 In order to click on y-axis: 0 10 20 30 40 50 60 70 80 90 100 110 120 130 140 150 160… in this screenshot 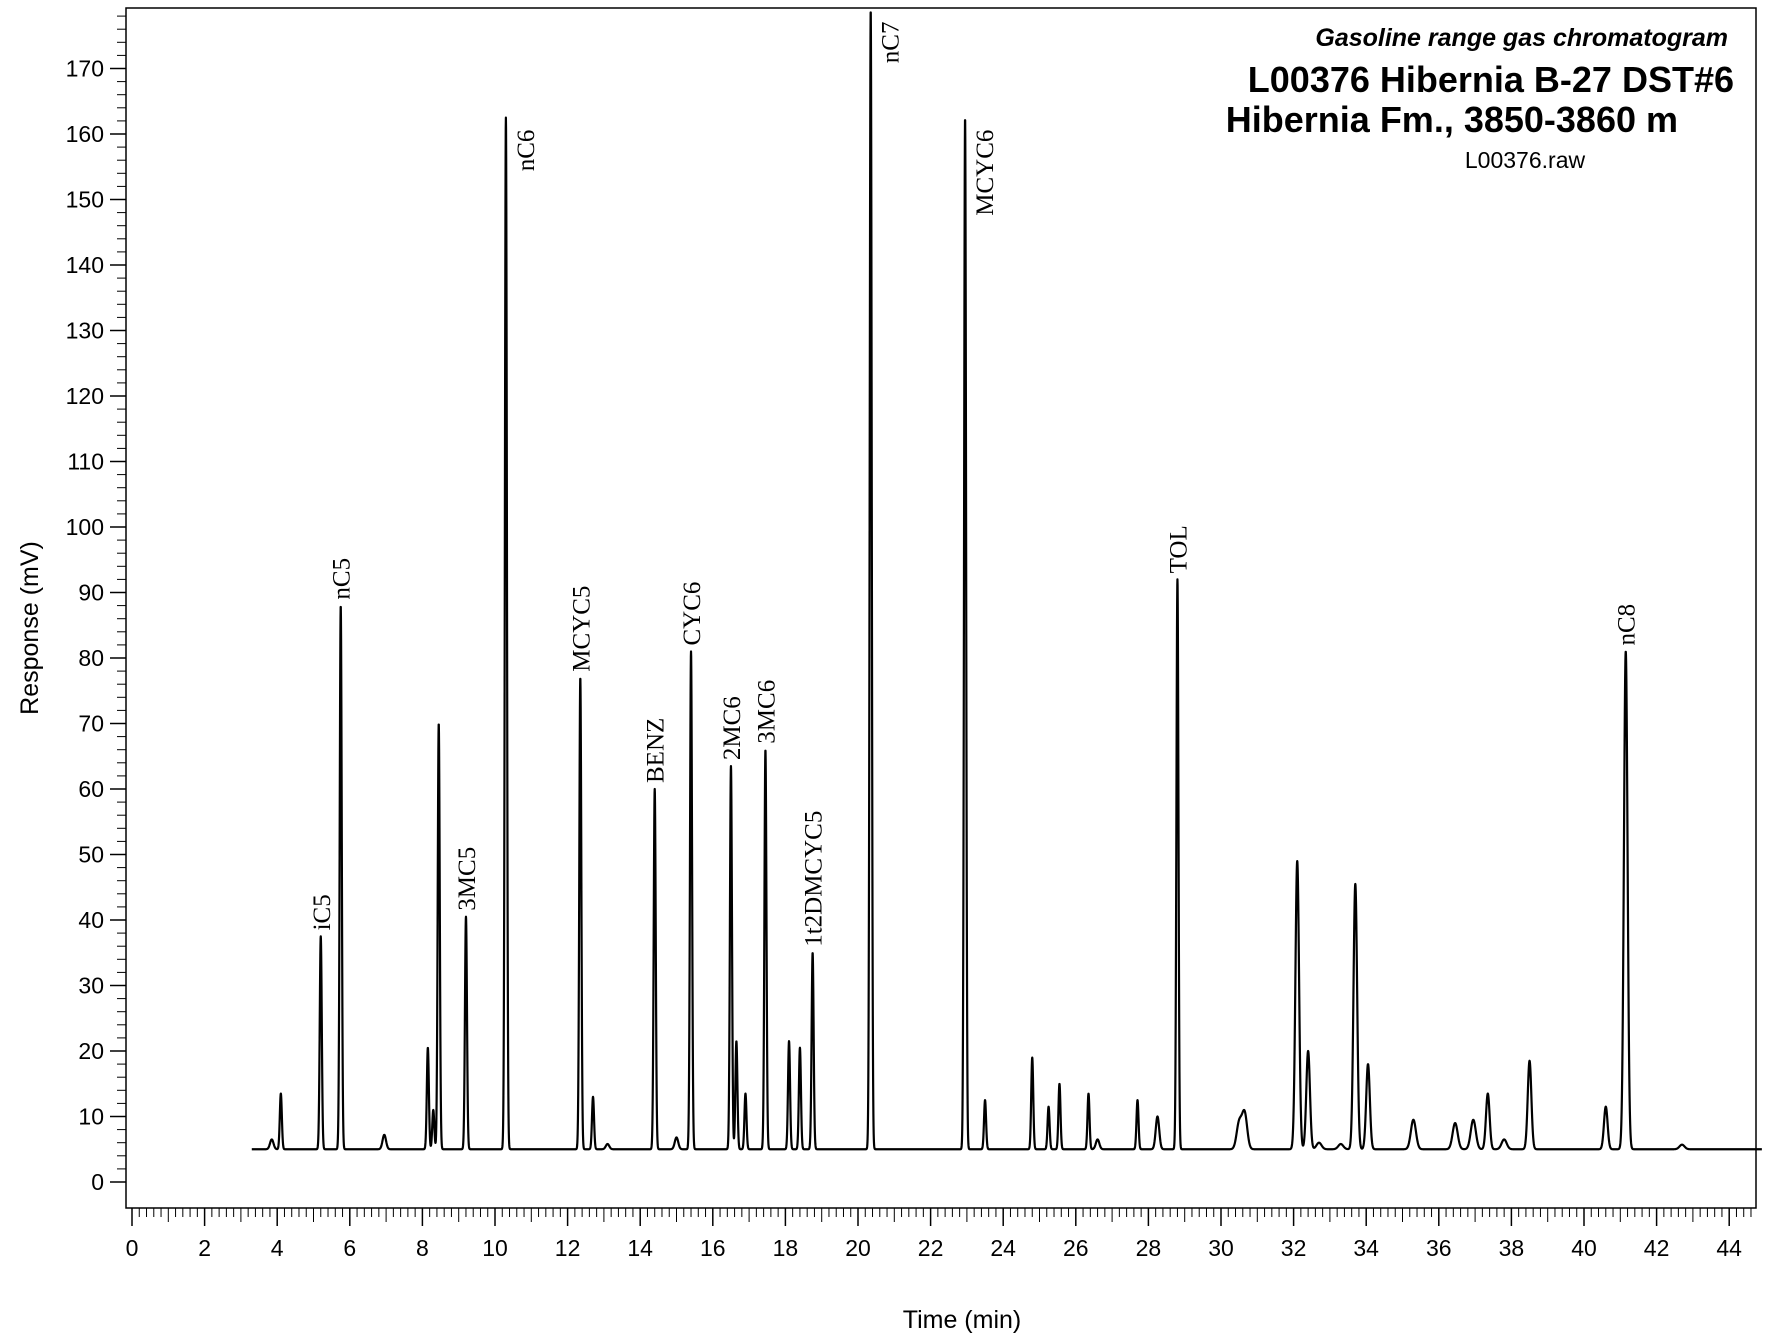, I will do `click(96, 605)`.